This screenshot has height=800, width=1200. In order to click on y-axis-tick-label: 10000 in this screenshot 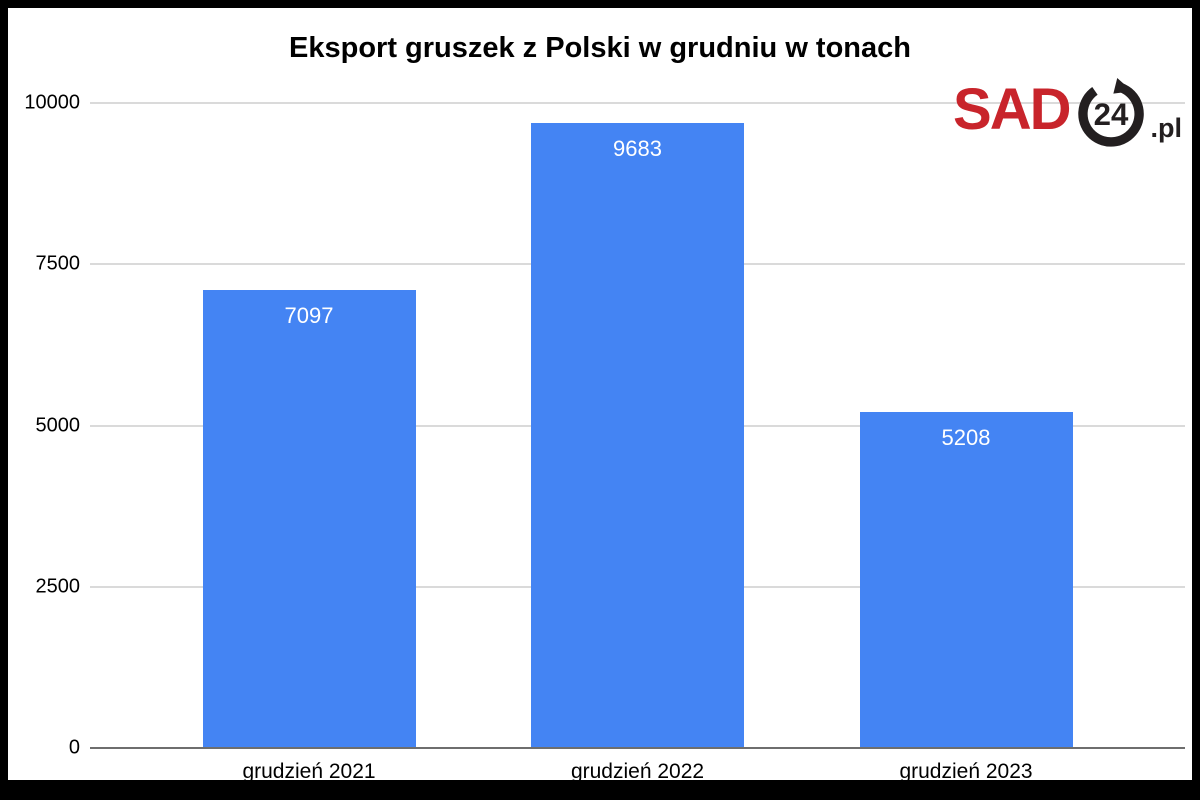, I will do `click(52, 102)`.